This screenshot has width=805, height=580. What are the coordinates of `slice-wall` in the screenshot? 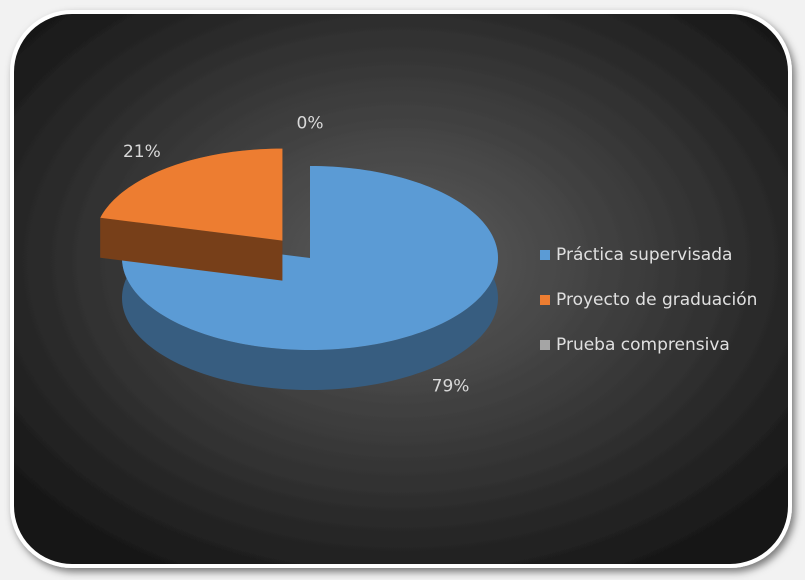 It's located at (191, 249).